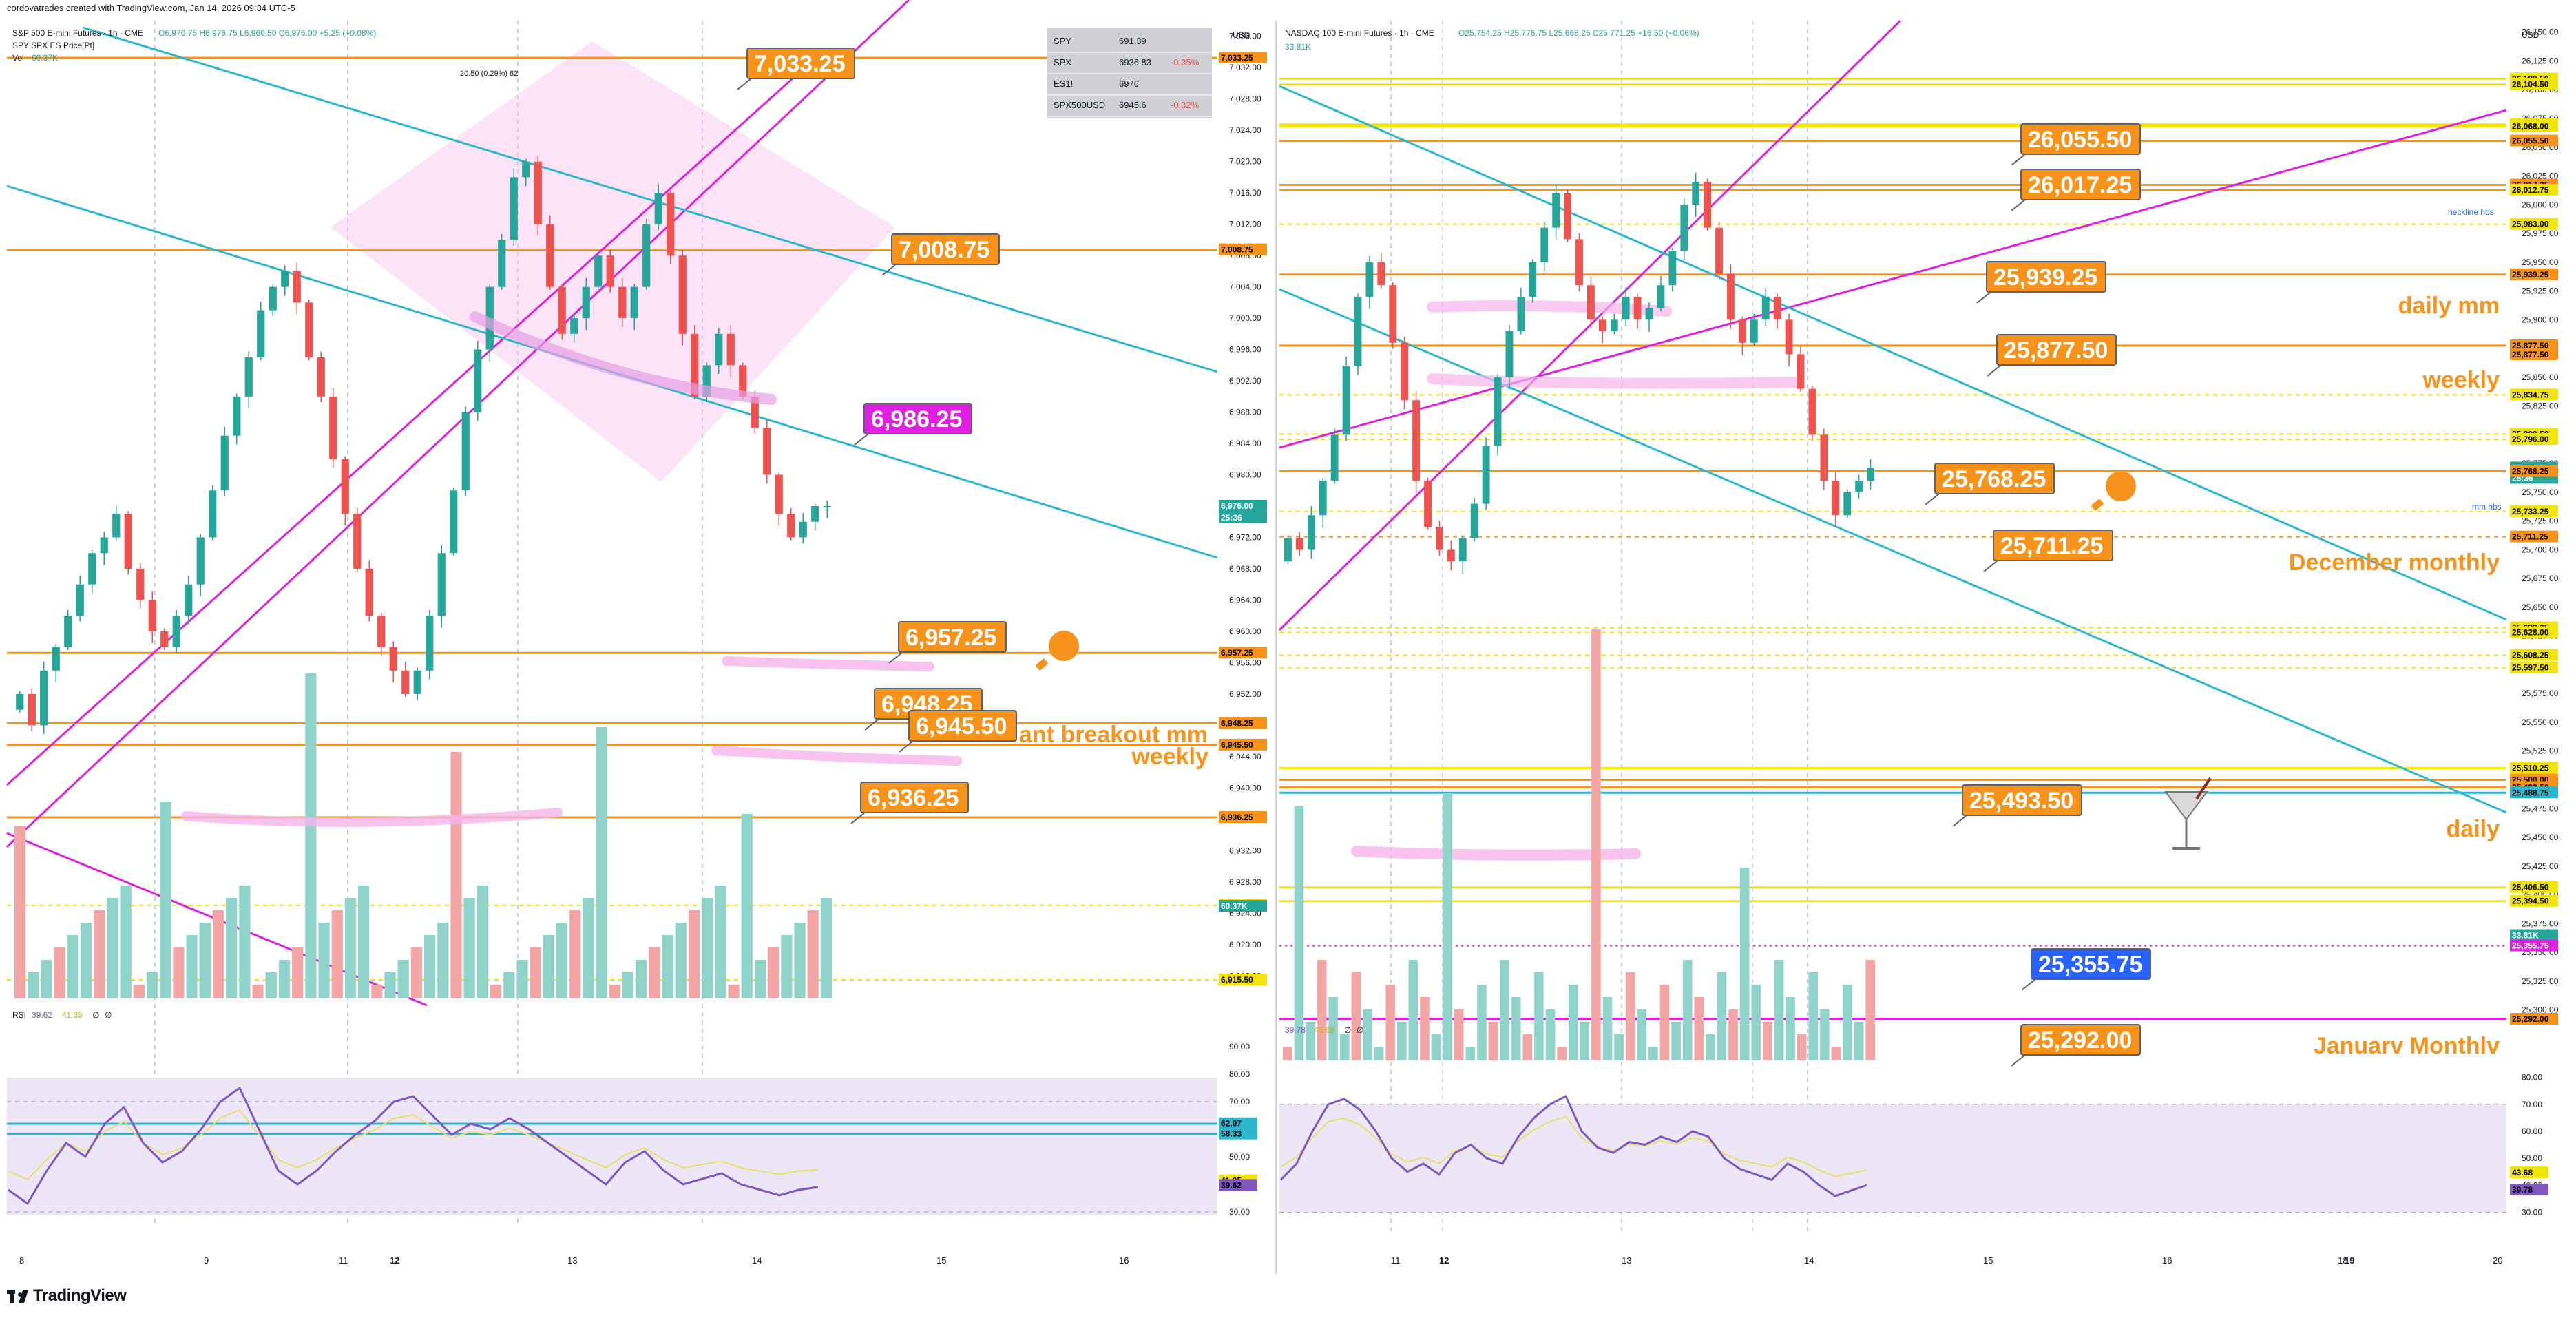  Describe the element at coordinates (2349, 1260) in the screenshot. I see `date-tick-right: 19` at that location.